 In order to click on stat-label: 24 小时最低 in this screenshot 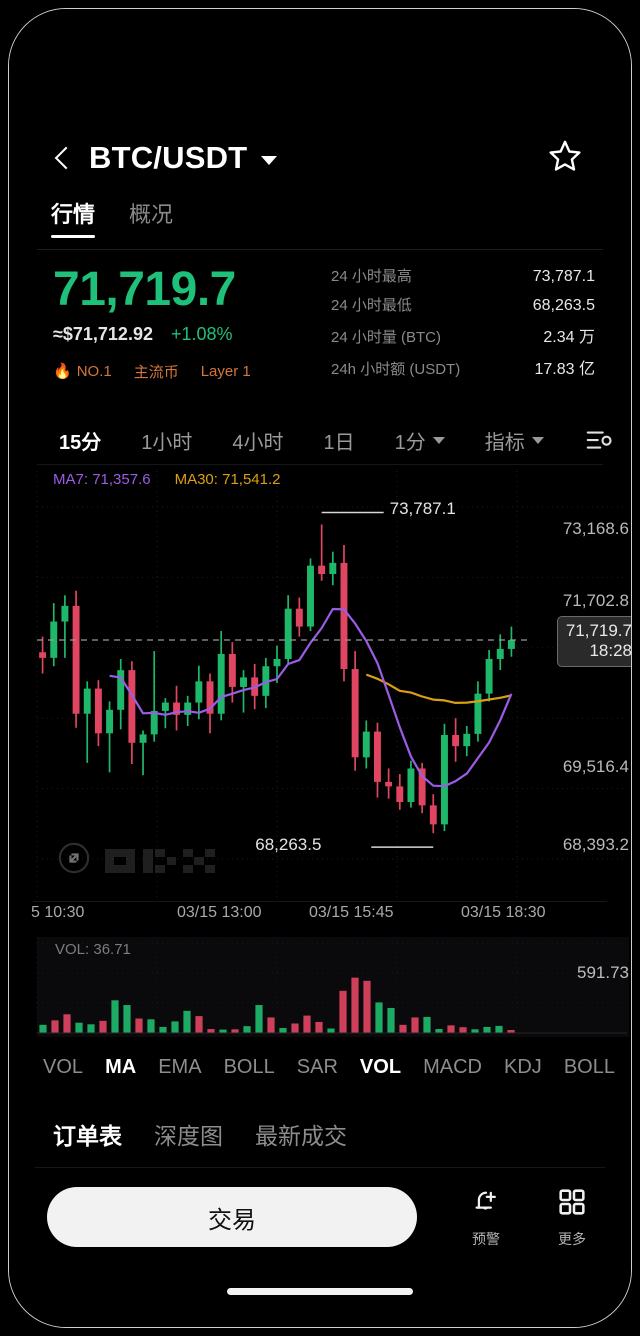, I will do `click(371, 305)`.